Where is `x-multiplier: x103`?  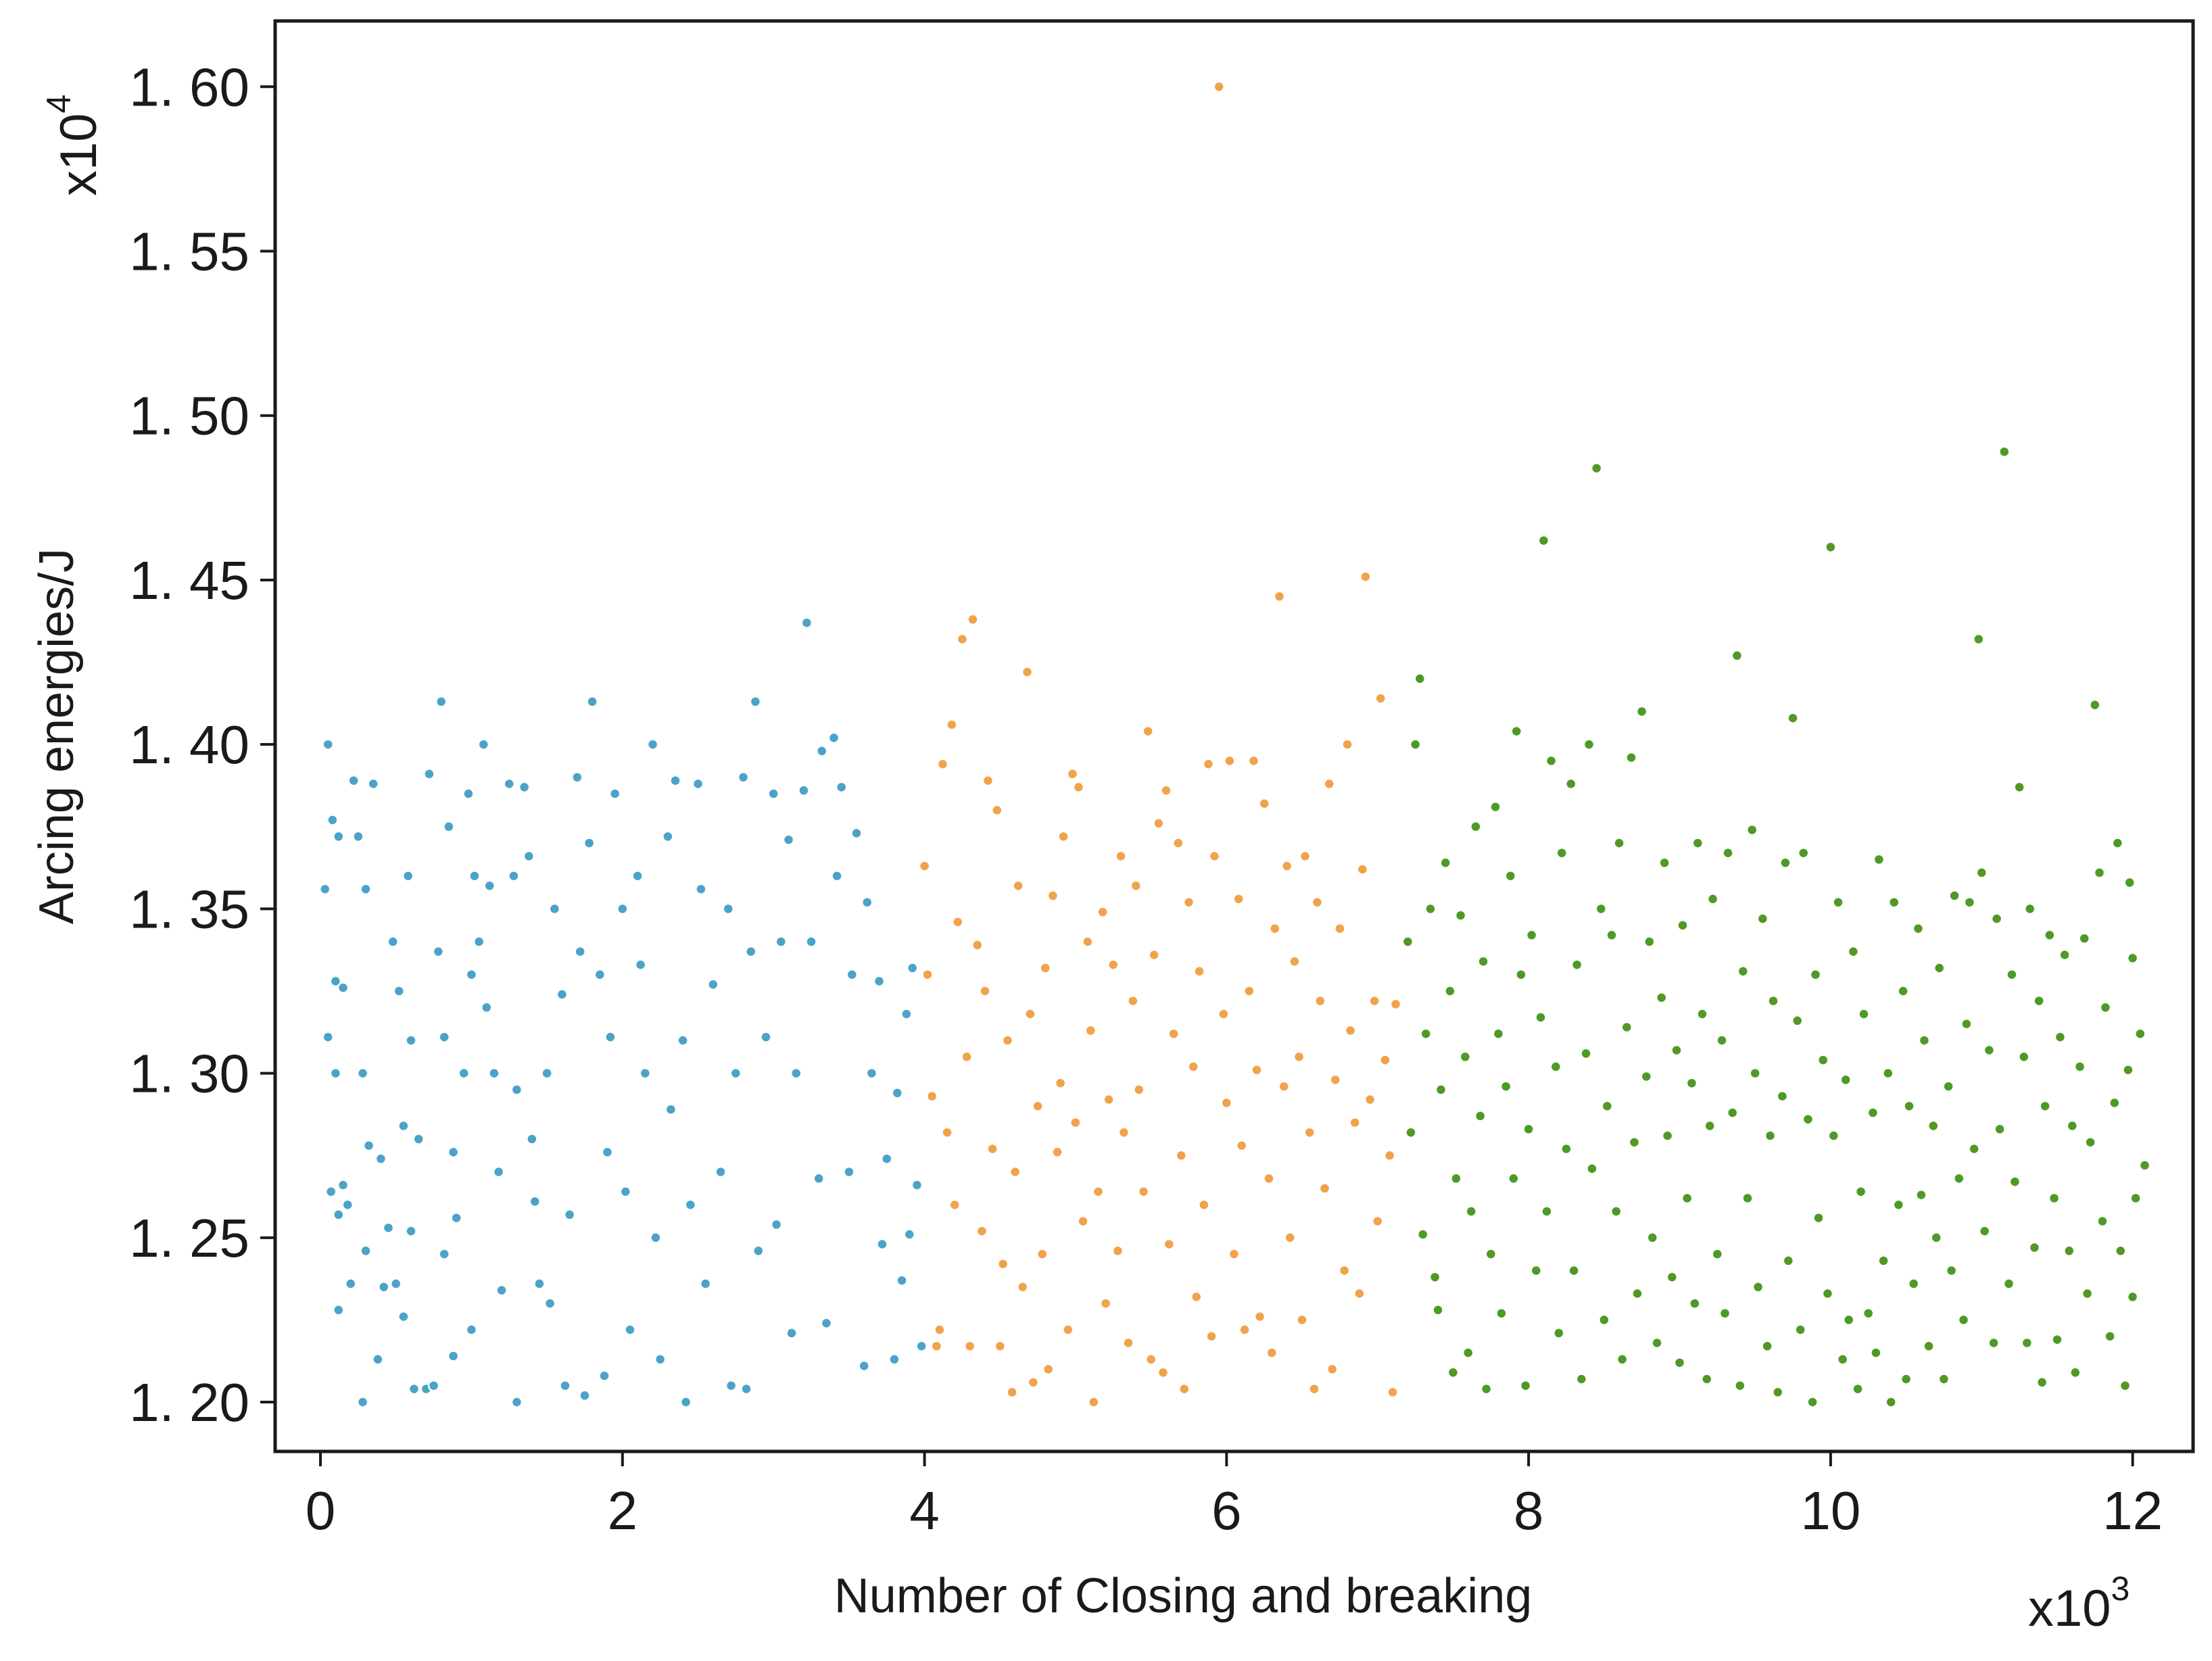
x-multiplier: x103 is located at coordinates (2079, 1603).